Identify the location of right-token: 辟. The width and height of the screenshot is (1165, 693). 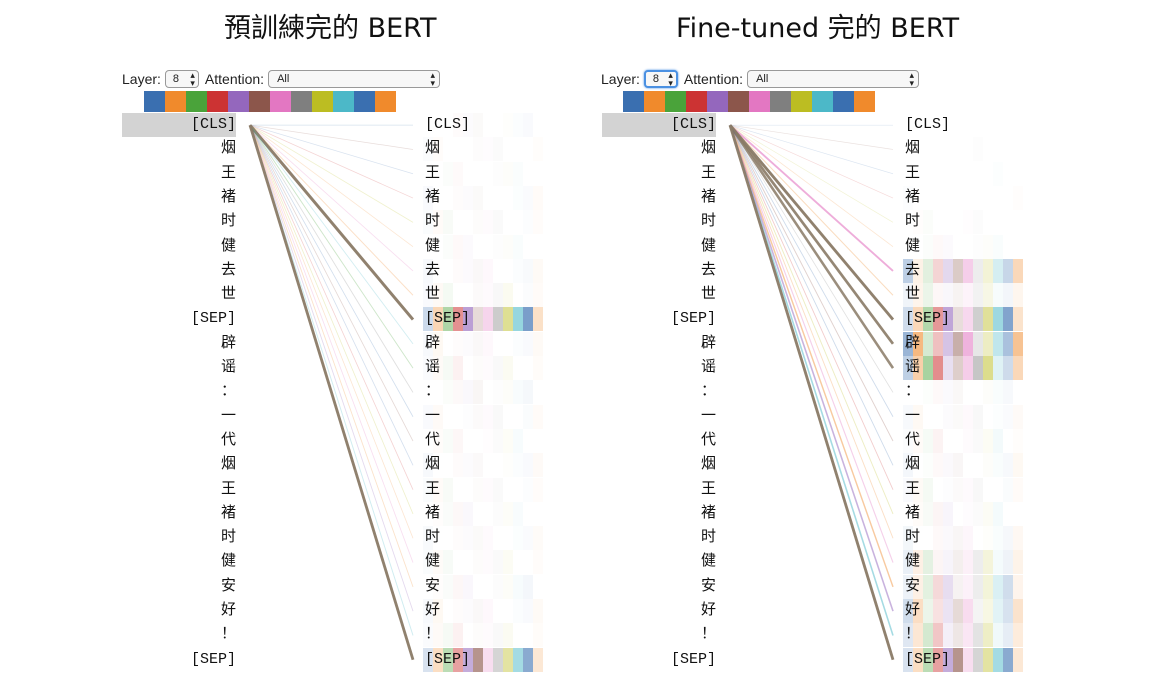
(433, 343).